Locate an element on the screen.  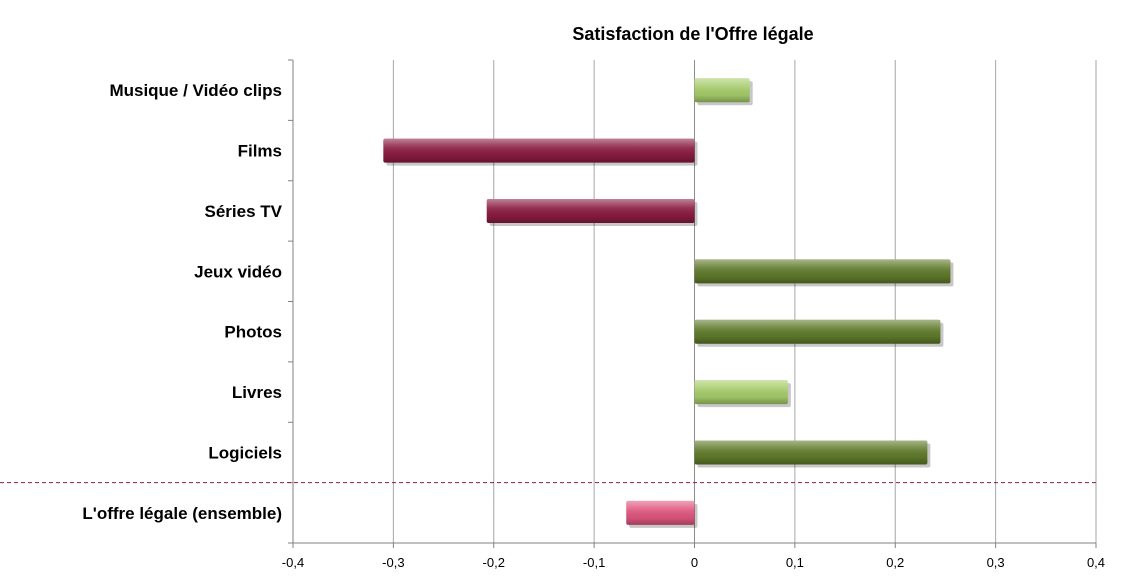
x-tick-label-2: -0,2 is located at coordinates (494, 562).